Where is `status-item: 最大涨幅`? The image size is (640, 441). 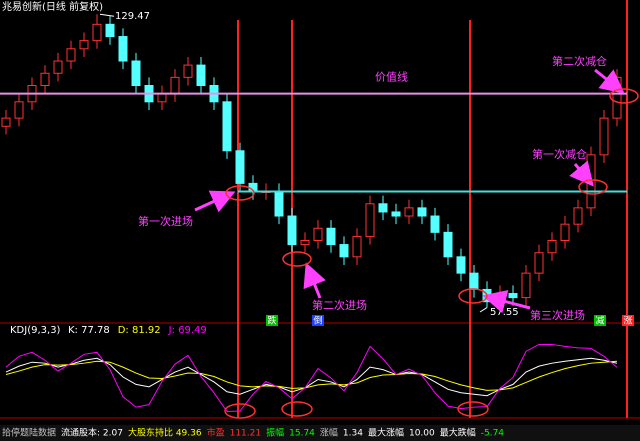 status-item: 最大涨幅 is located at coordinates (386, 433).